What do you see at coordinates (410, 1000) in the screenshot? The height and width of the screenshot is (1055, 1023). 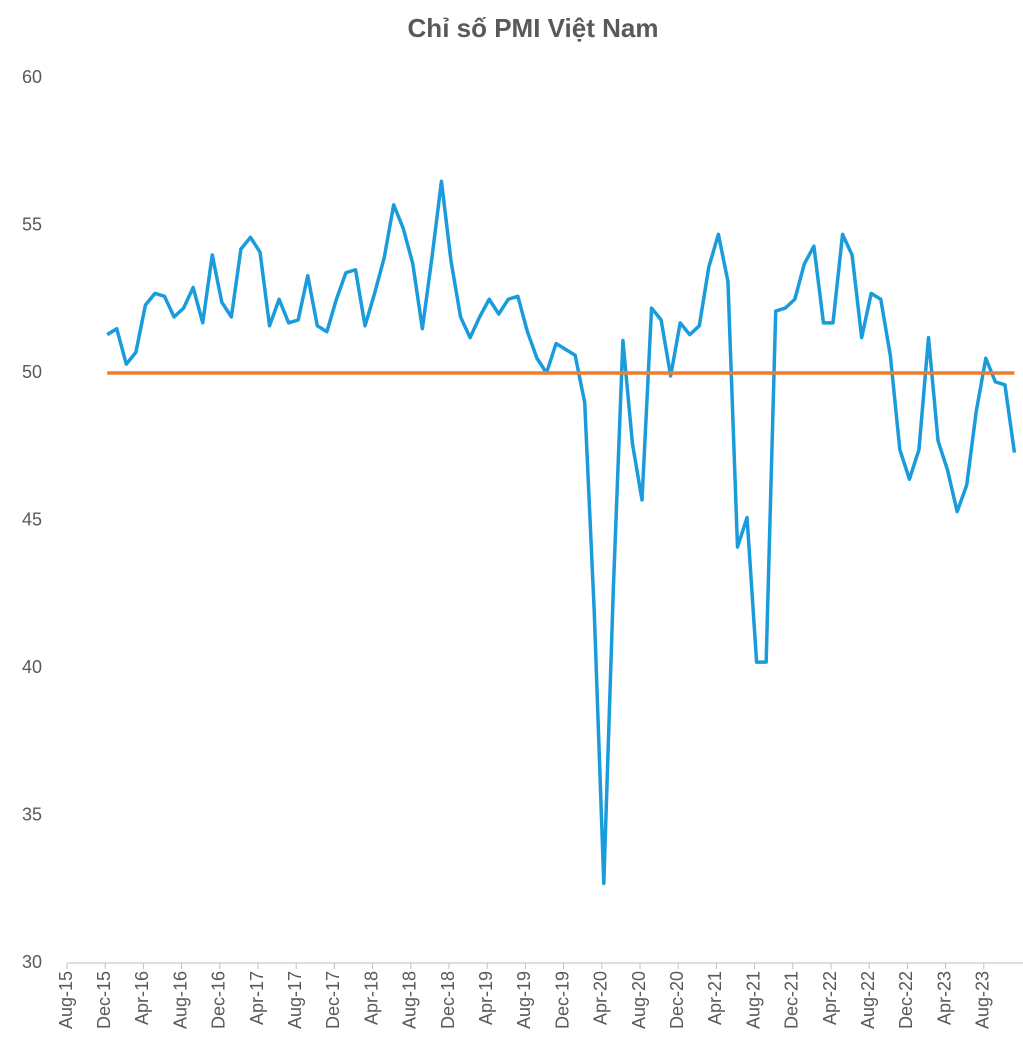 I see `x-tick-label: Aug-18` at bounding box center [410, 1000].